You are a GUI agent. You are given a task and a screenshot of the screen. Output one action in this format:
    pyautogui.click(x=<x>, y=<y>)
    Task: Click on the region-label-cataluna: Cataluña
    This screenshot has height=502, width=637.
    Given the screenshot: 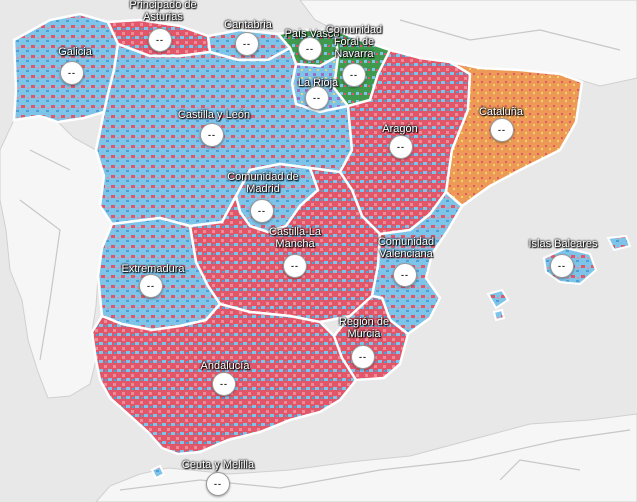 What is the action you would take?
    pyautogui.click(x=501, y=112)
    